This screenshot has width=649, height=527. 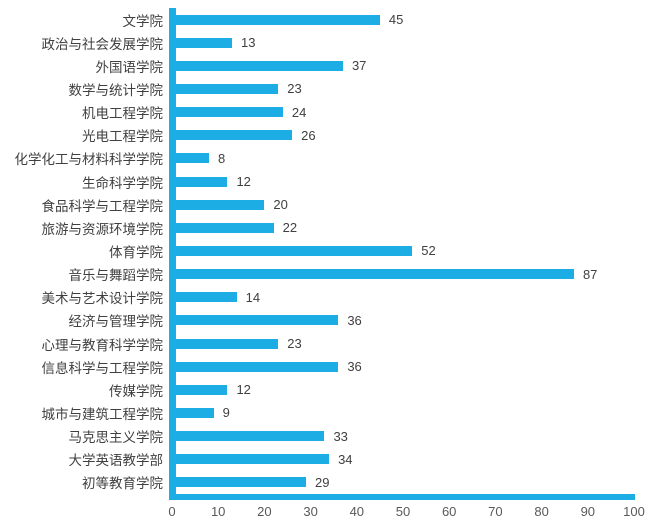 What do you see at coordinates (324, 135) in the screenshot?
I see `chart-row: 光电工程学院 26` at bounding box center [324, 135].